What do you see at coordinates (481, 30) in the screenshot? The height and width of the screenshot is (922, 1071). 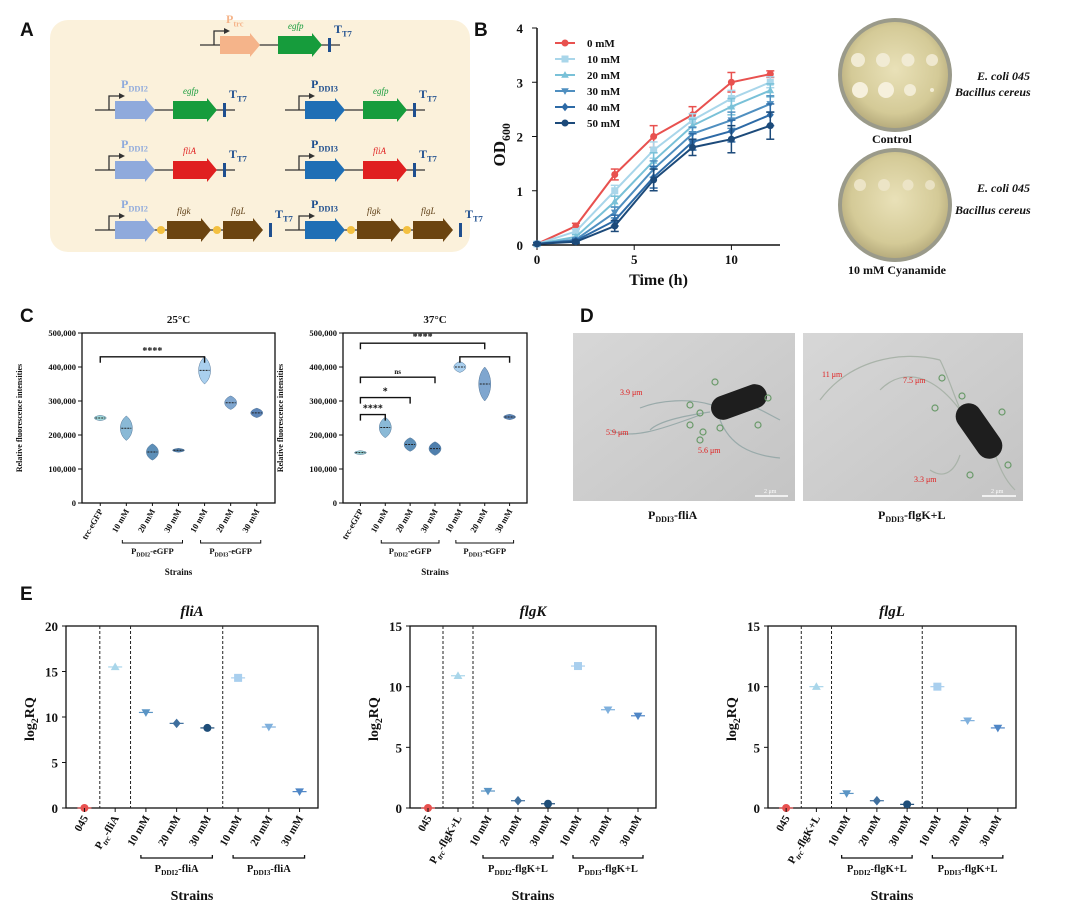 I see `panel-label-b: B` at bounding box center [481, 30].